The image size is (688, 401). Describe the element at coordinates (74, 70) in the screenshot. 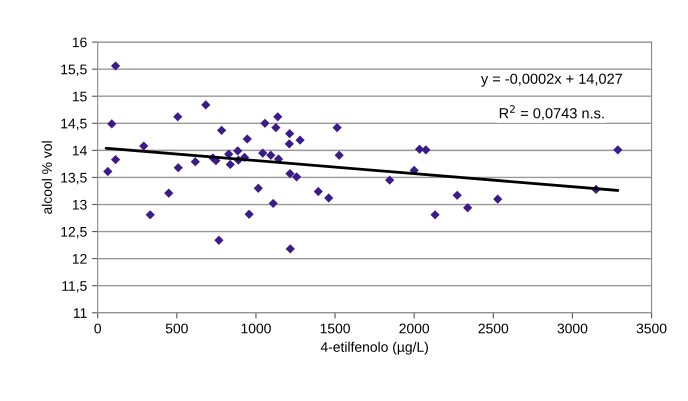

I see `y-tick-label: 15,5` at that location.